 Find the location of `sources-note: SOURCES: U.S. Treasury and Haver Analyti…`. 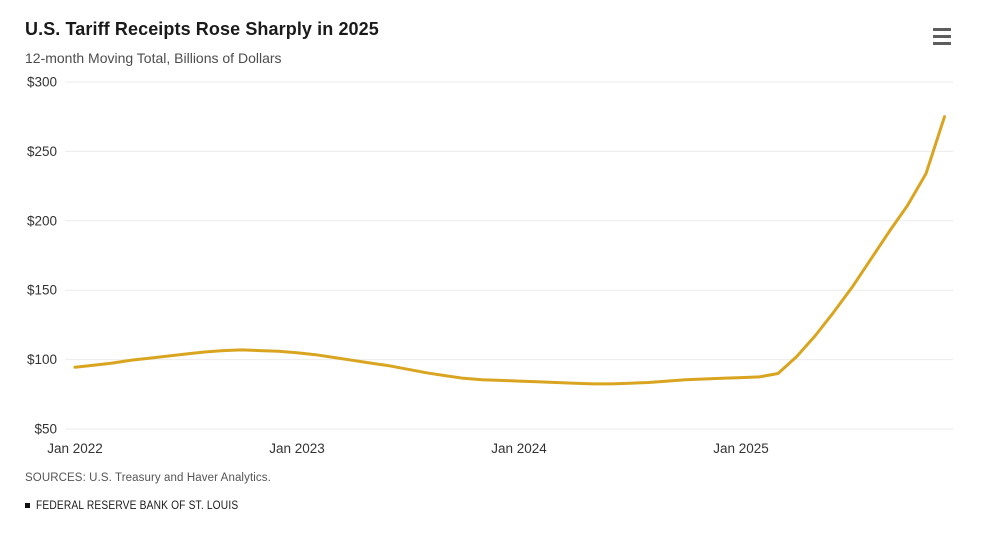

sources-note: SOURCES: U.S. Treasury and Haver Analyti… is located at coordinates (148, 478).